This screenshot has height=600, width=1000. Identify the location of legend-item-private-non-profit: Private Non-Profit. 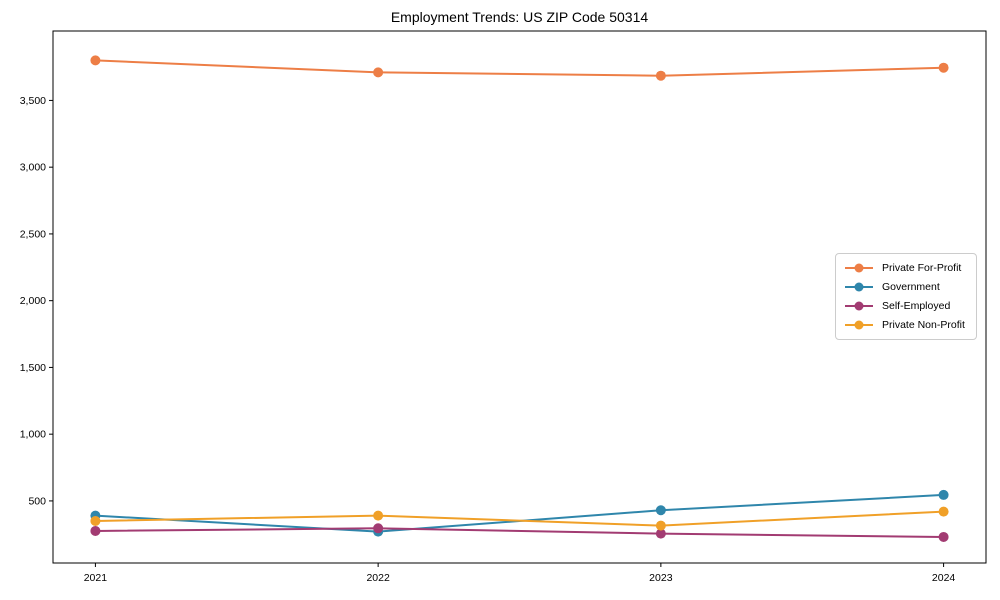
(905, 324).